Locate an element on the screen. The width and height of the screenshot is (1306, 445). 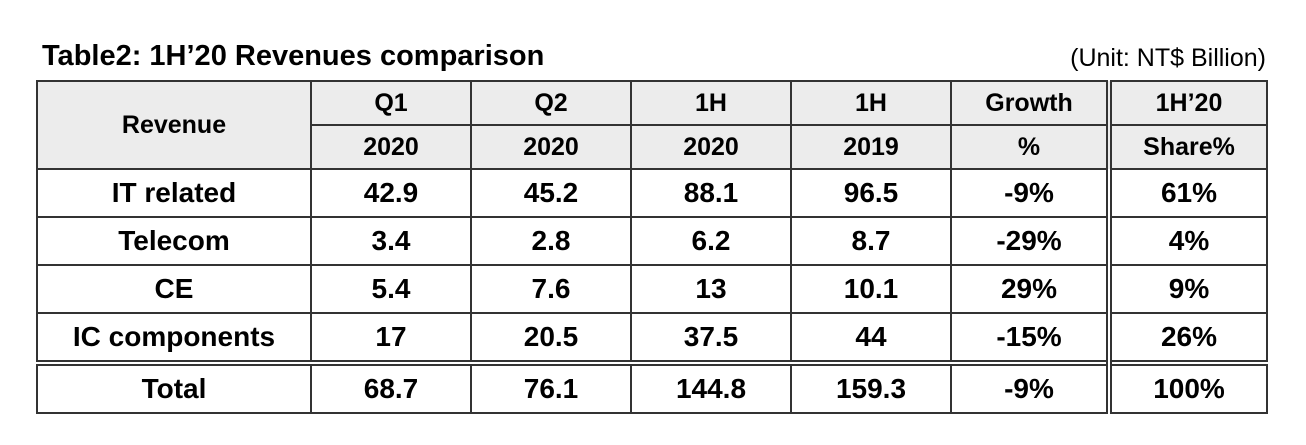
cell: 37.5 is located at coordinates (711, 338).